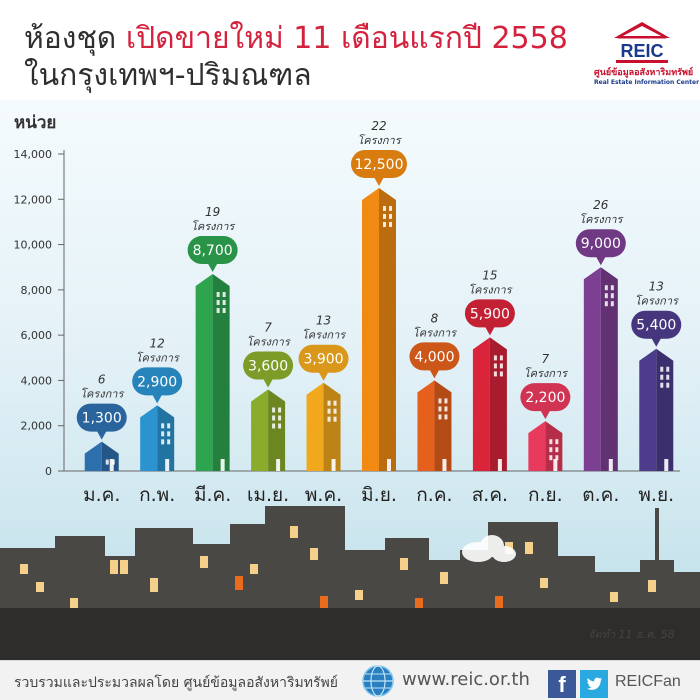 This screenshot has height=700, width=700. I want to click on twitter-bird-glyph, so click(594, 683).